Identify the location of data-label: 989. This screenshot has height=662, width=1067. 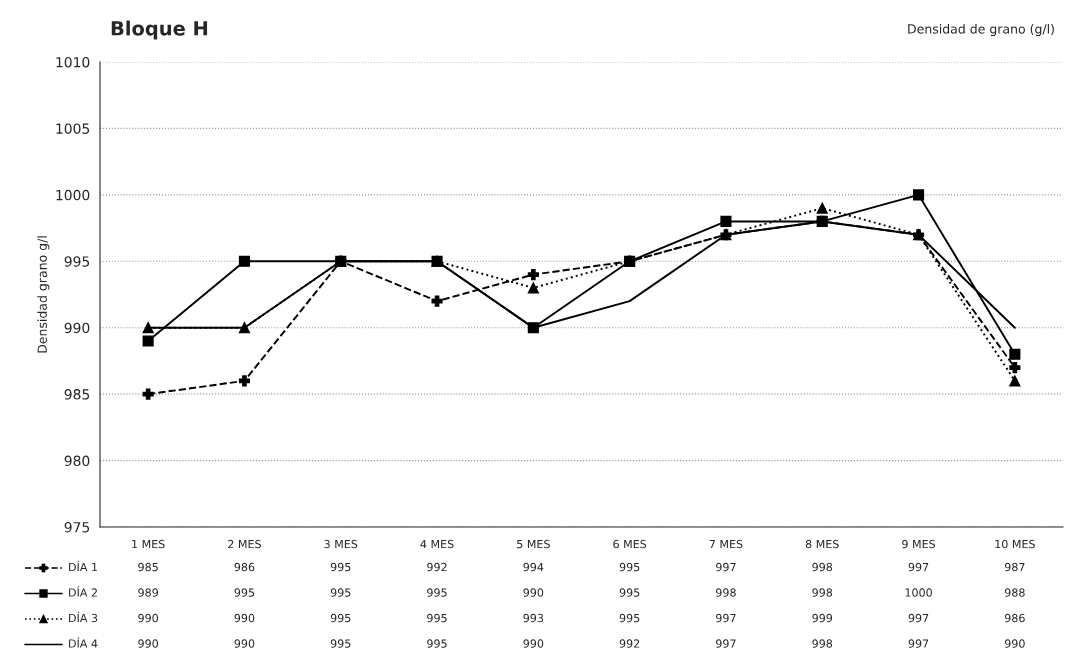
(148, 592).